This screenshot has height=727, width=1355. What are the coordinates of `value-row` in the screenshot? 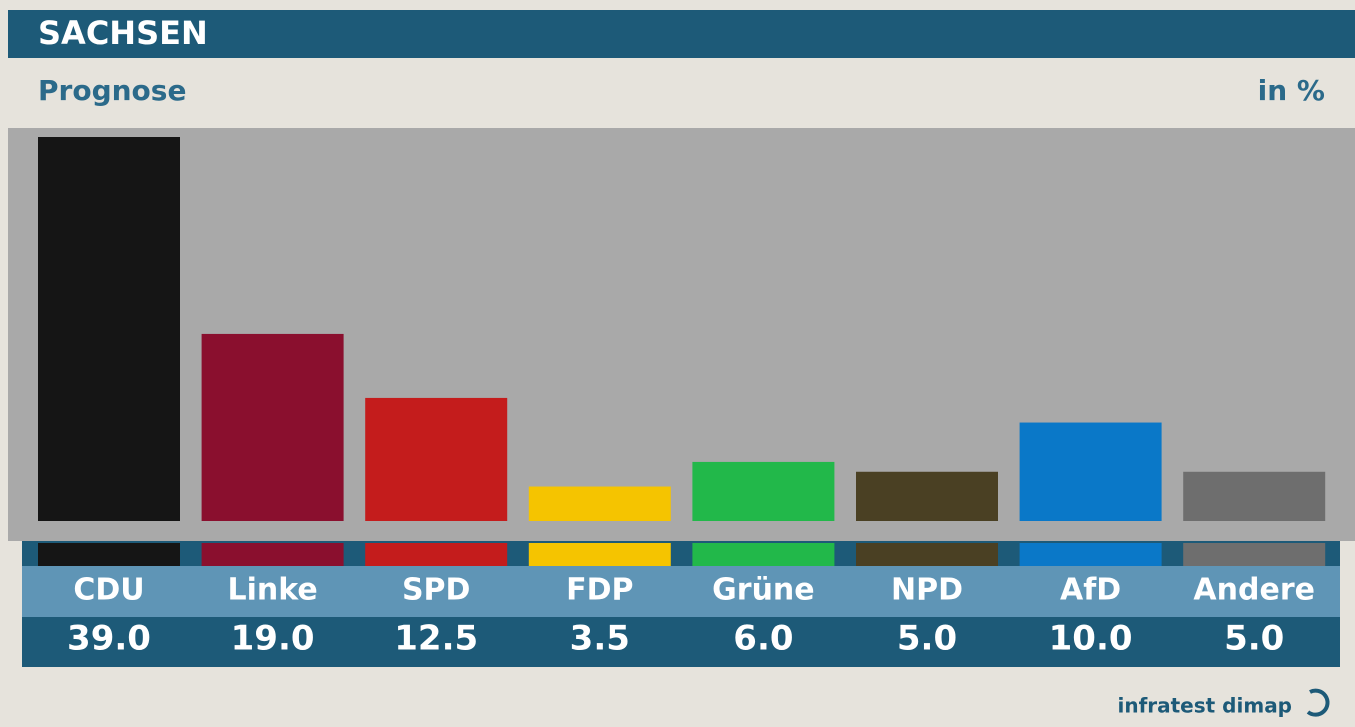 It's located at (681, 642).